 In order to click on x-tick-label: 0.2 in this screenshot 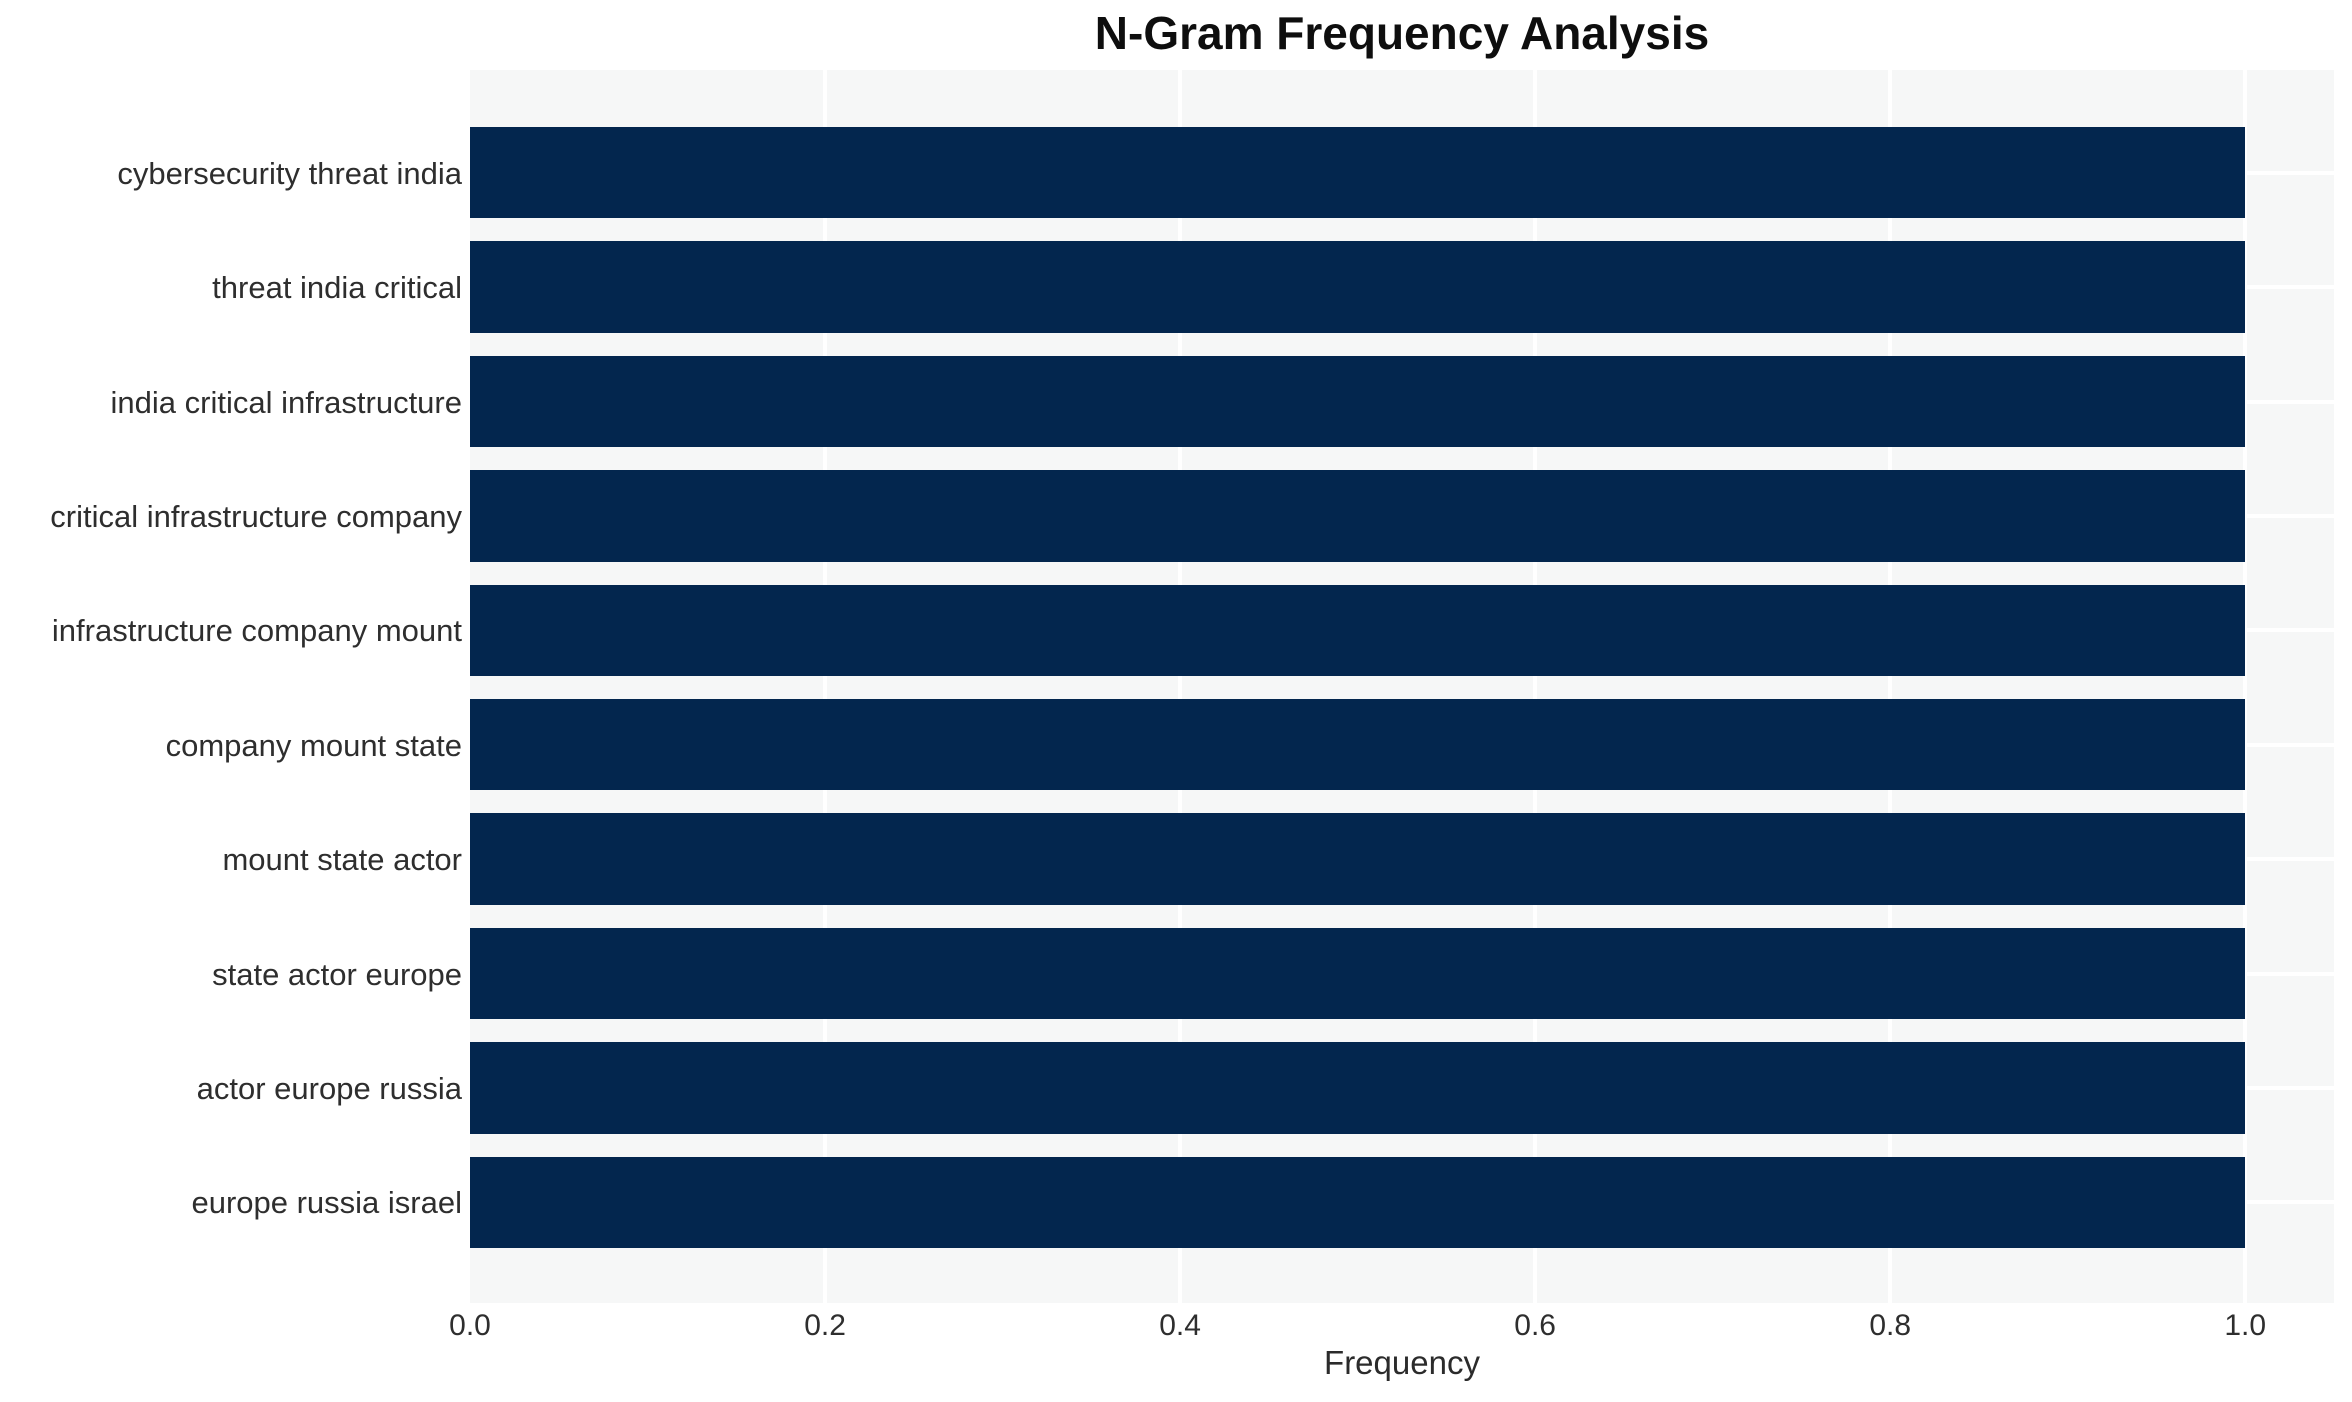, I will do `click(825, 1325)`.